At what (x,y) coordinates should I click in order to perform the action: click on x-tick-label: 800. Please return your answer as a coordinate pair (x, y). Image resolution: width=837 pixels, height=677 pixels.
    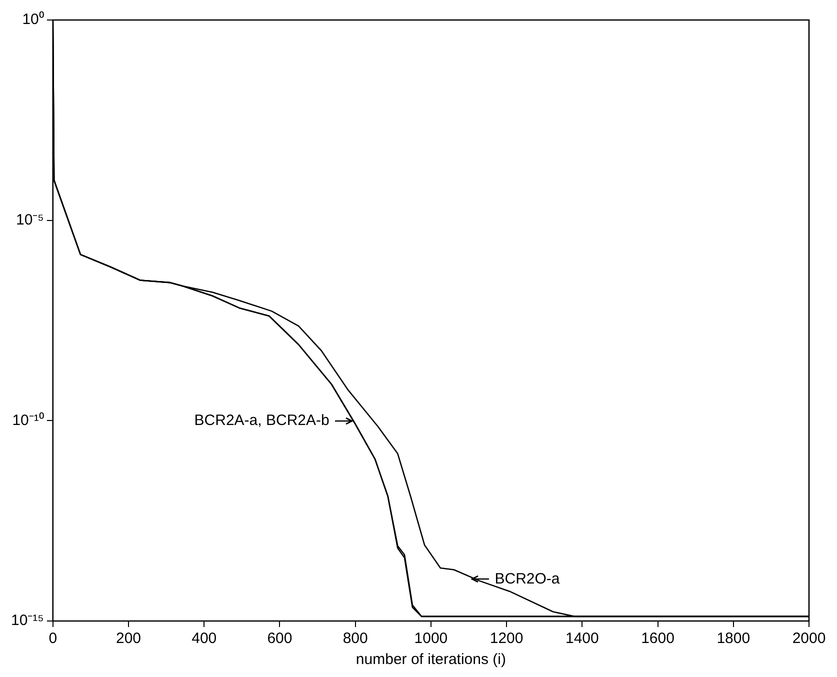
    Looking at the image, I should click on (355, 639).